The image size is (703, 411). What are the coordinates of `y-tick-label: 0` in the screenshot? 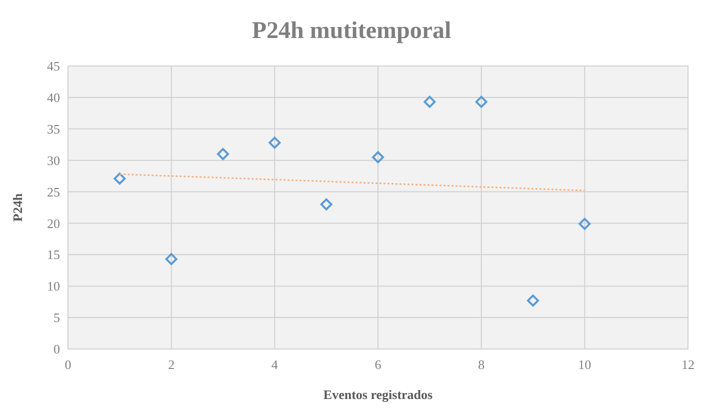 It's located at (57, 349).